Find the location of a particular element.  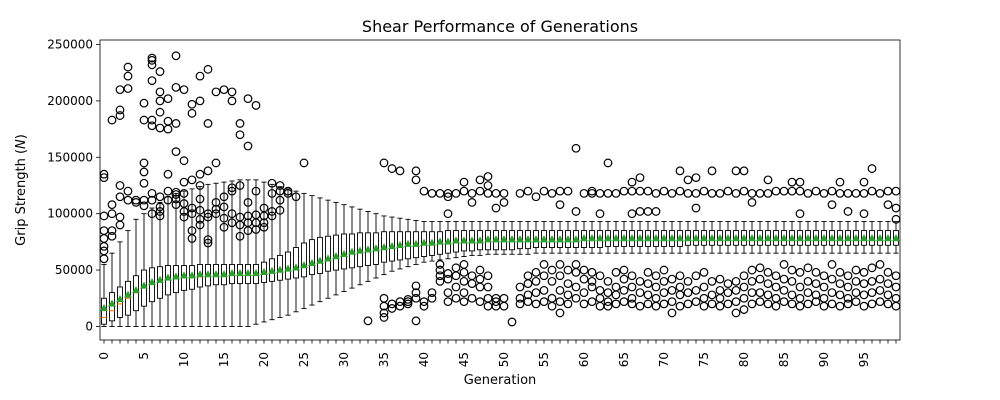

x-tick-label: 85 is located at coordinates (784, 359).